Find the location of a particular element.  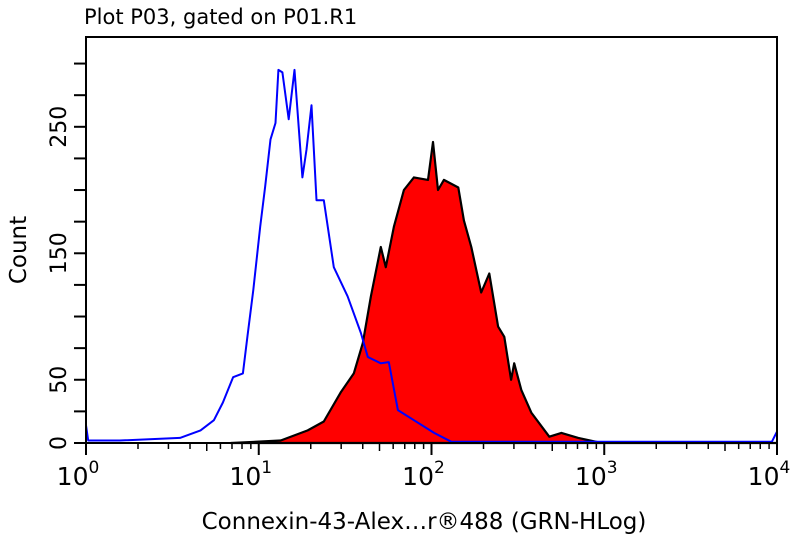

x-axis-label: Connexin-43-Alex…r®488 (GRN-HLog) is located at coordinates (424, 522).